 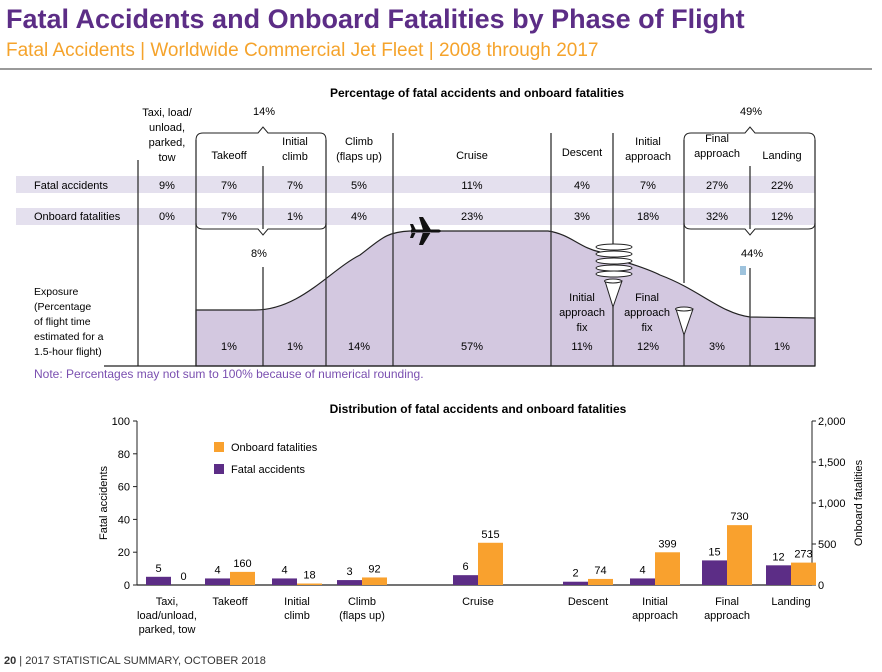 I want to click on legend-label-onboard: Onboard fatalities, so click(x=274, y=448).